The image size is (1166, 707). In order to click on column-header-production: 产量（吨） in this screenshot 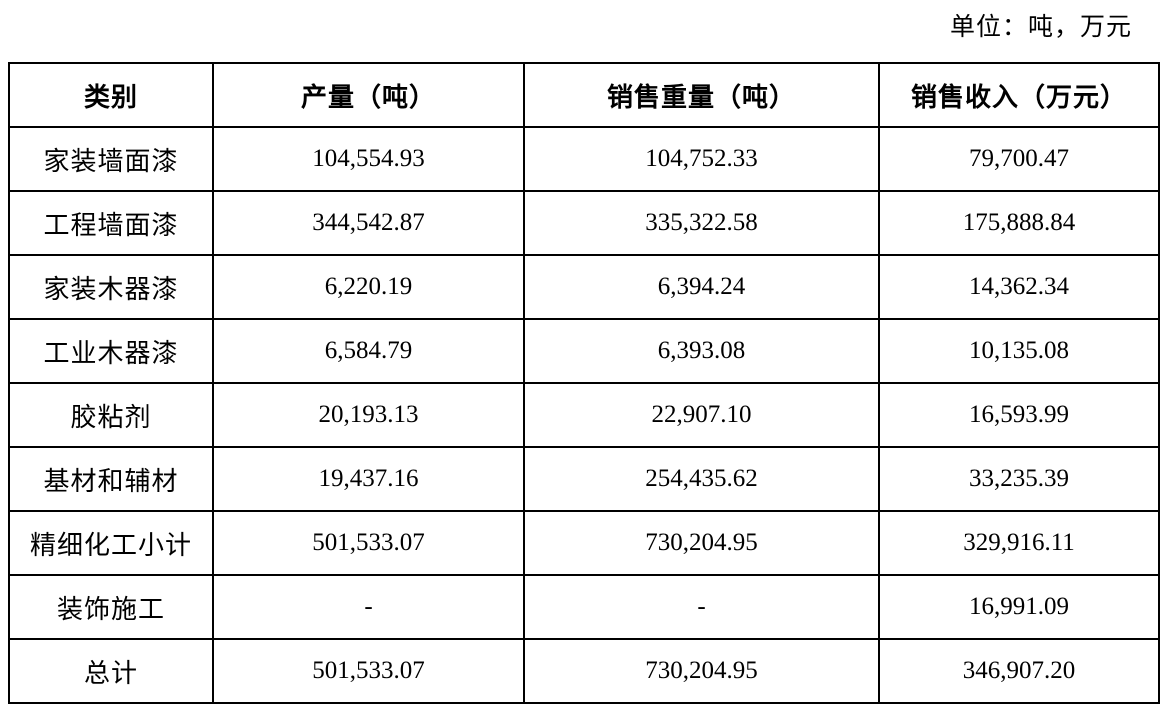, I will do `click(368, 95)`.